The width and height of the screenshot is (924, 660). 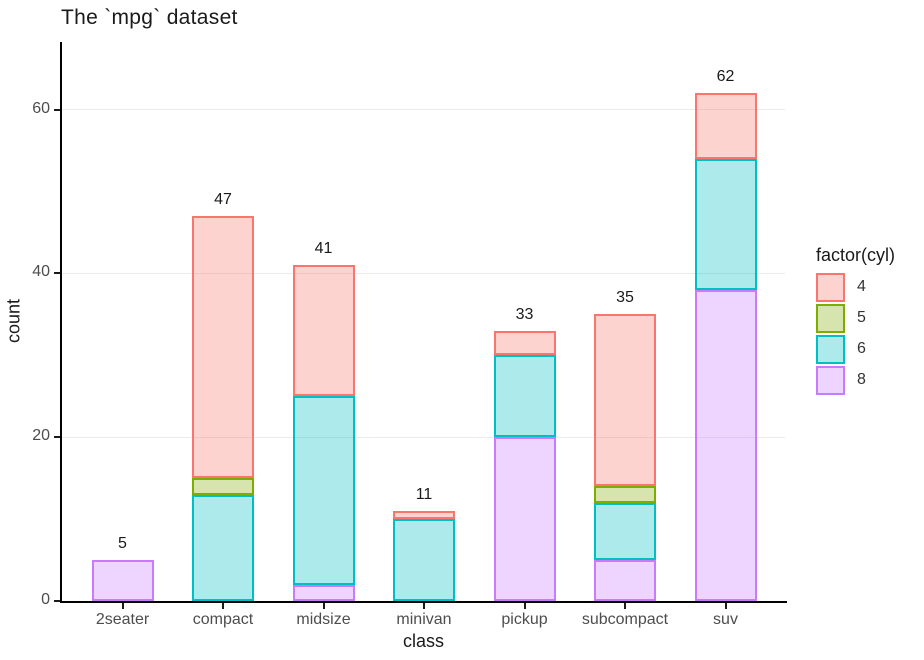 I want to click on x-tick-label-minivan: minivan, so click(x=424, y=619).